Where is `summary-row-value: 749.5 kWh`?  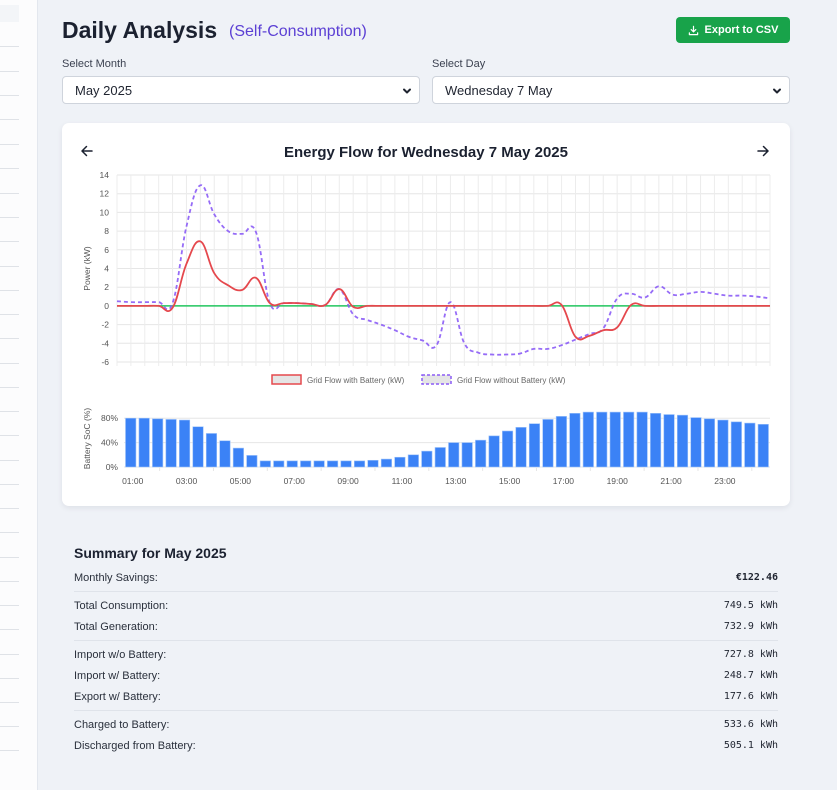 summary-row-value: 749.5 kWh is located at coordinates (750, 605).